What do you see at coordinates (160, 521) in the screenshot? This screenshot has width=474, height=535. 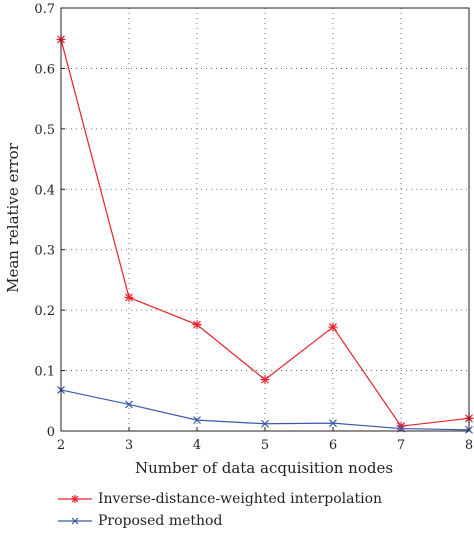 I see `legend-label: Proposed method` at bounding box center [160, 521].